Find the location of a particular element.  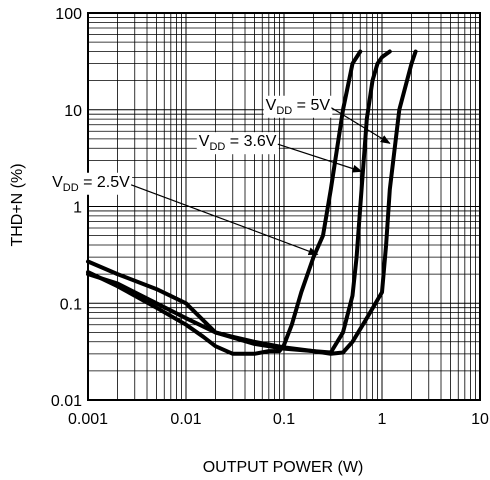

series-label-2: VDD = 5V is located at coordinates (298, 107).